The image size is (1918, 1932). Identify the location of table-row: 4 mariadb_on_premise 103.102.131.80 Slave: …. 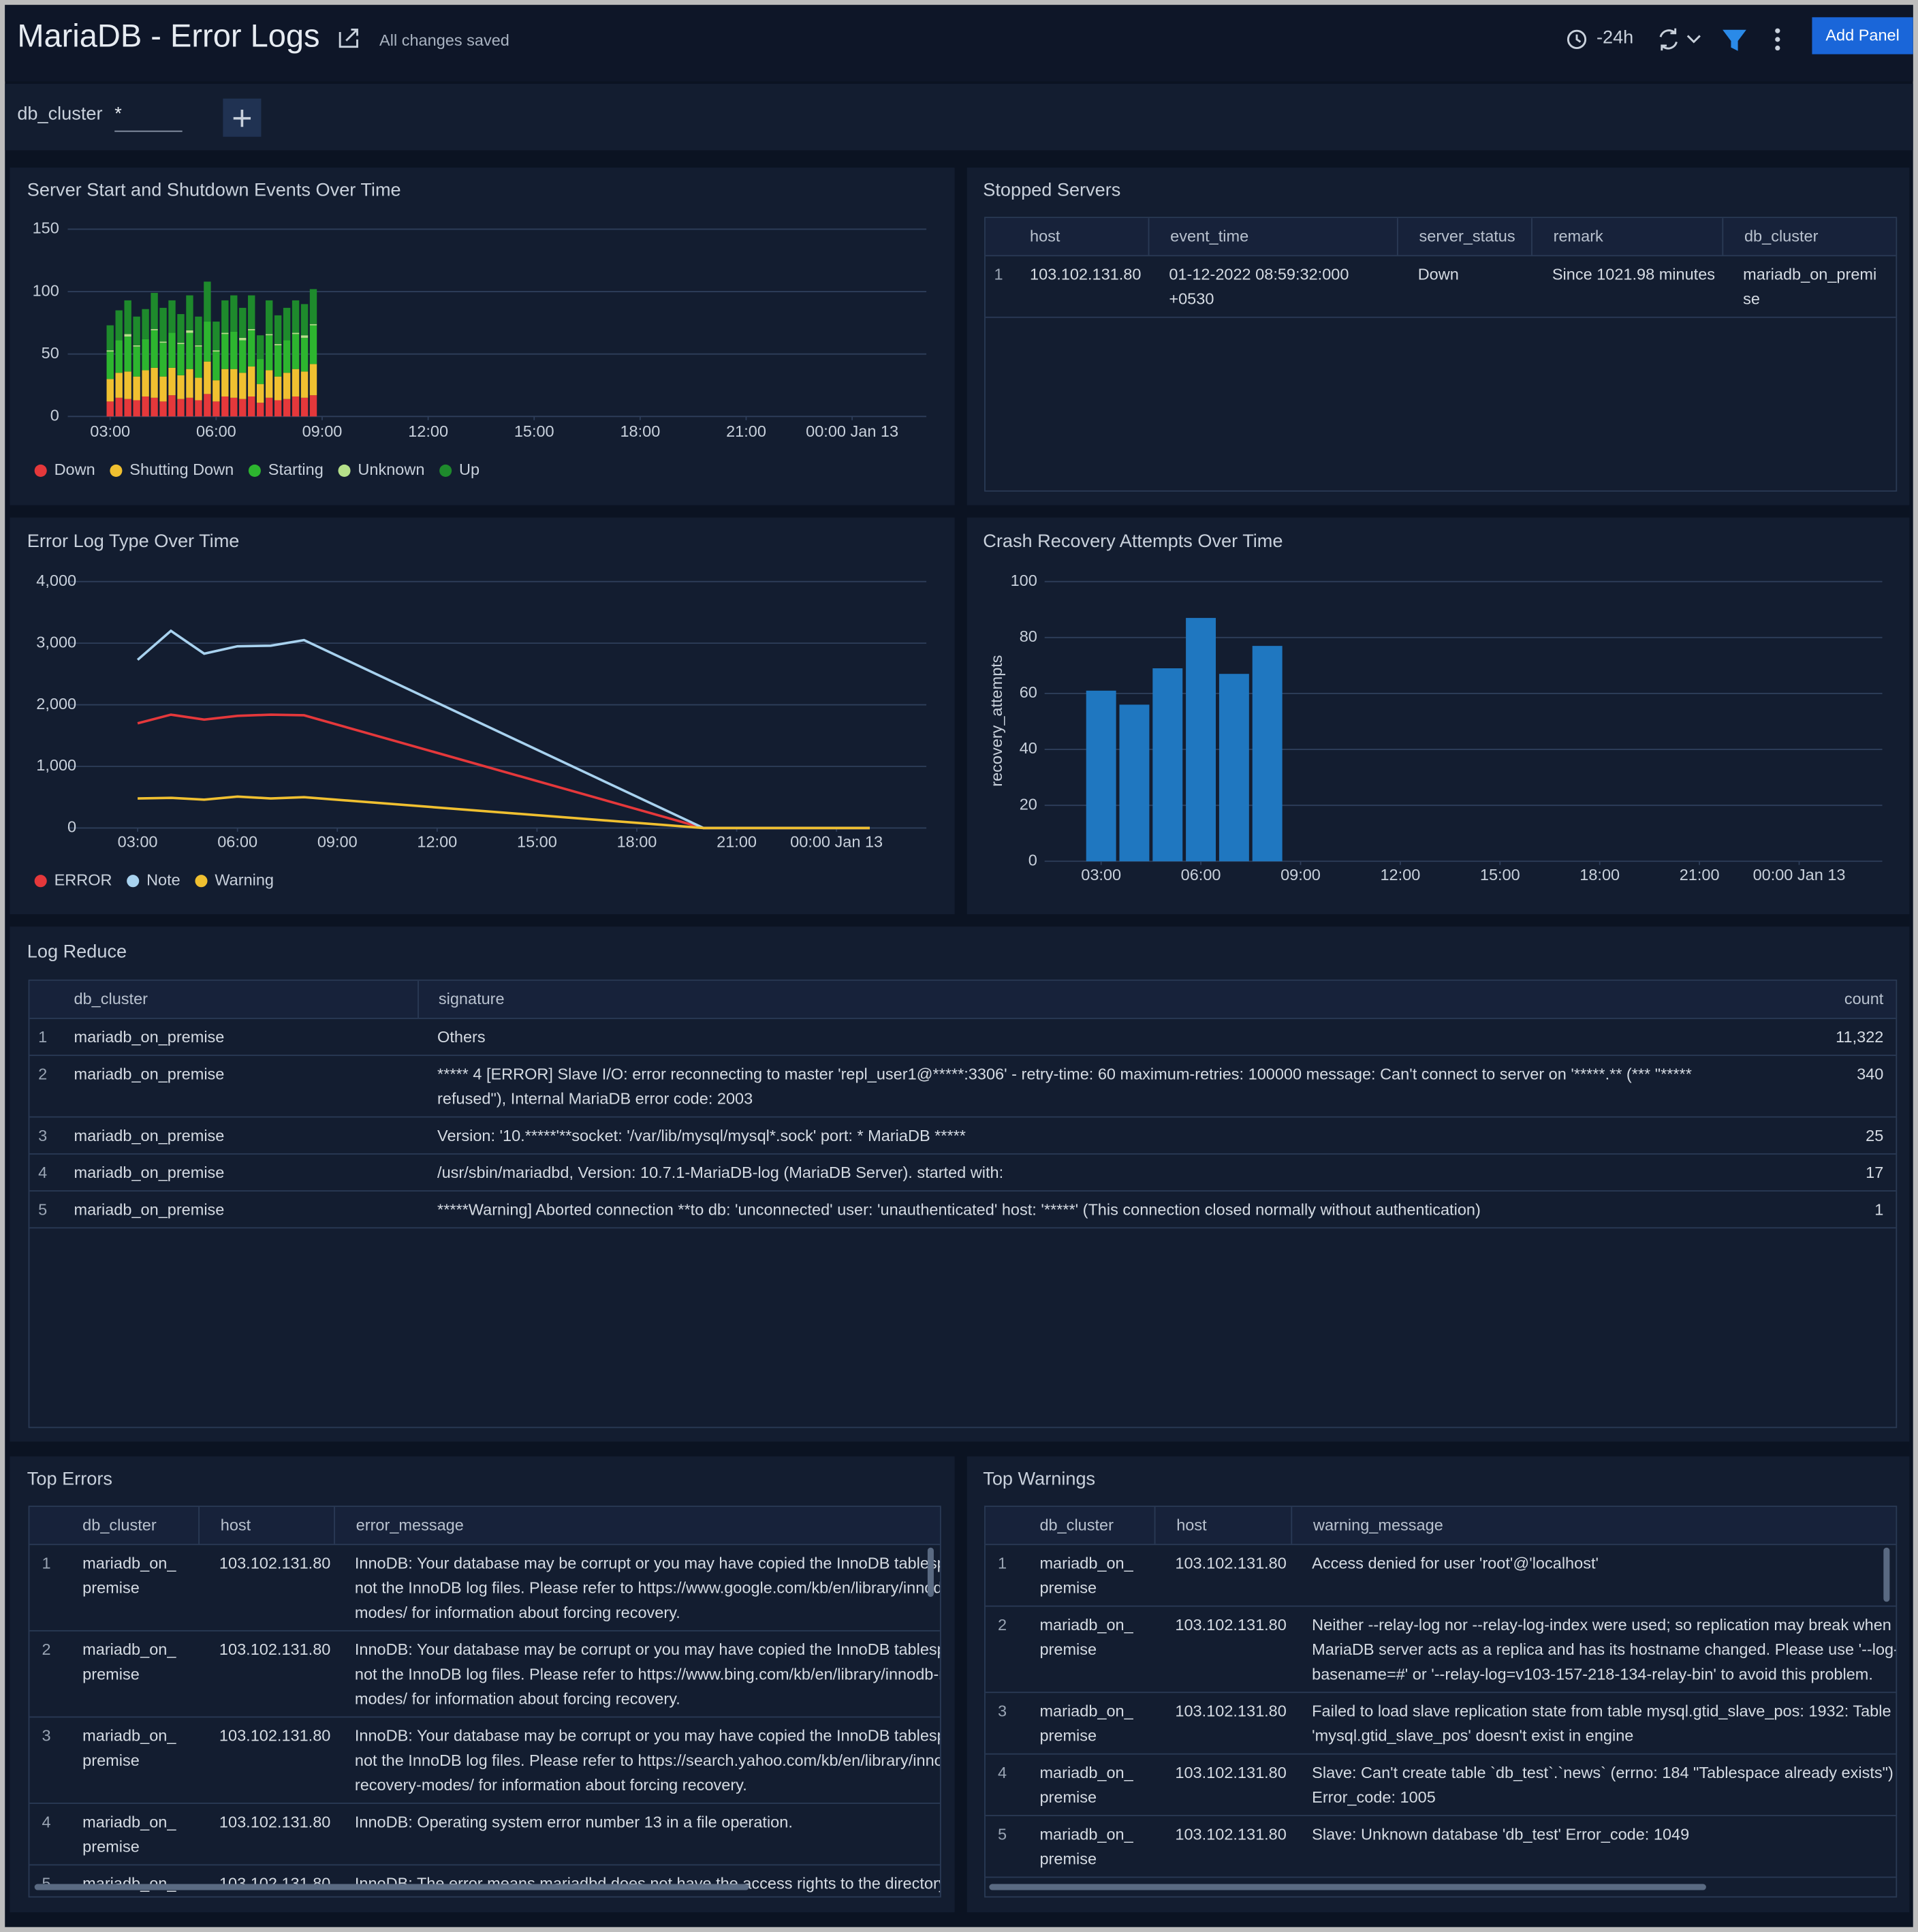
(1441, 1786).